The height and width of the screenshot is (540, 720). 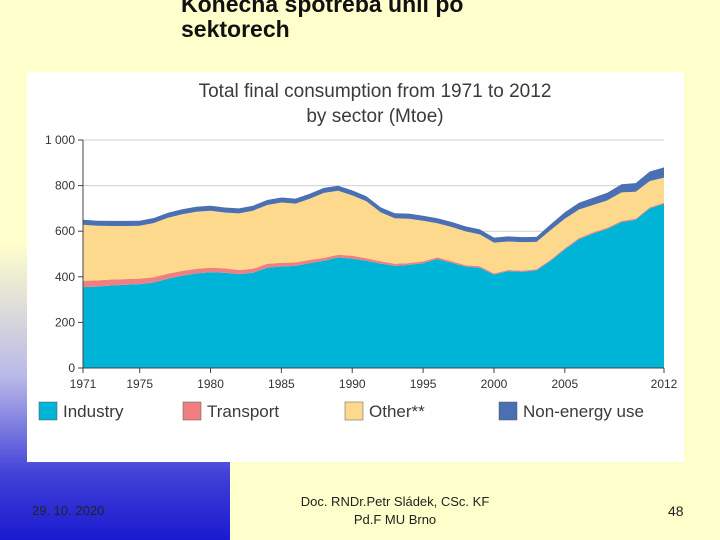 What do you see at coordinates (397, 411) in the screenshot?
I see `legend-label: Other**` at bounding box center [397, 411].